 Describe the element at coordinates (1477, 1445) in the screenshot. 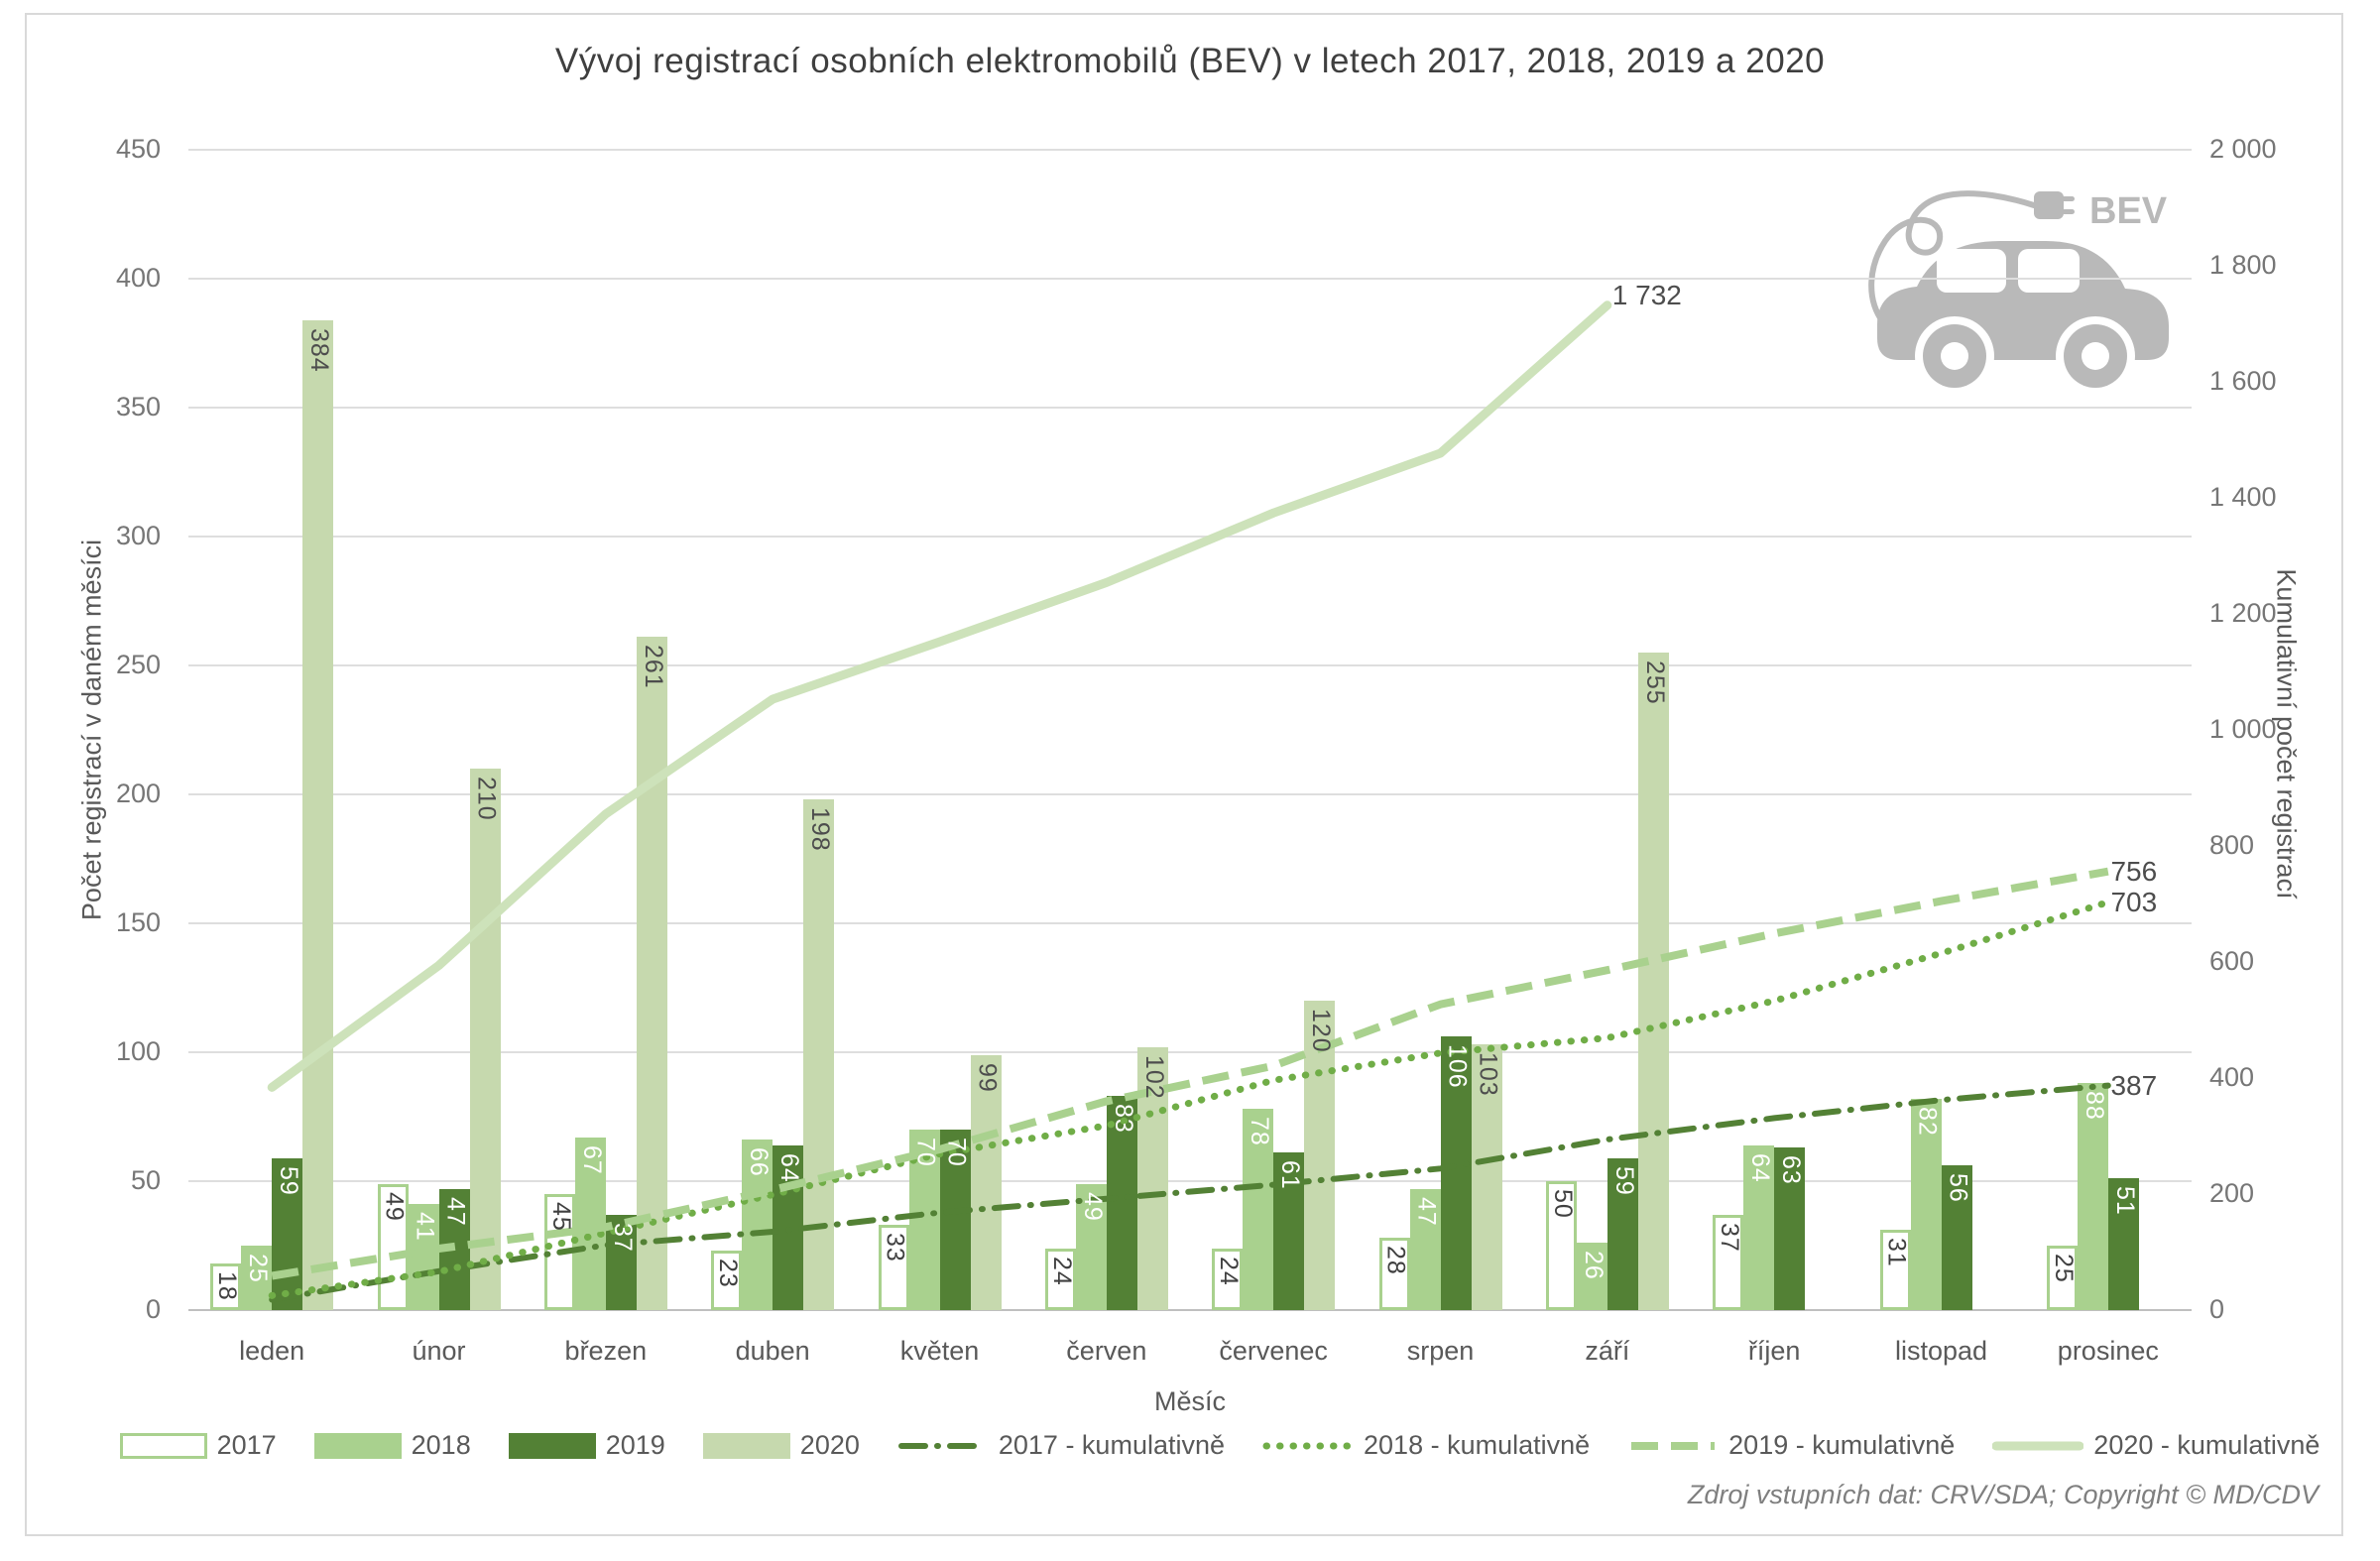

I see `legend-label: 2018 - kumulativně` at that location.